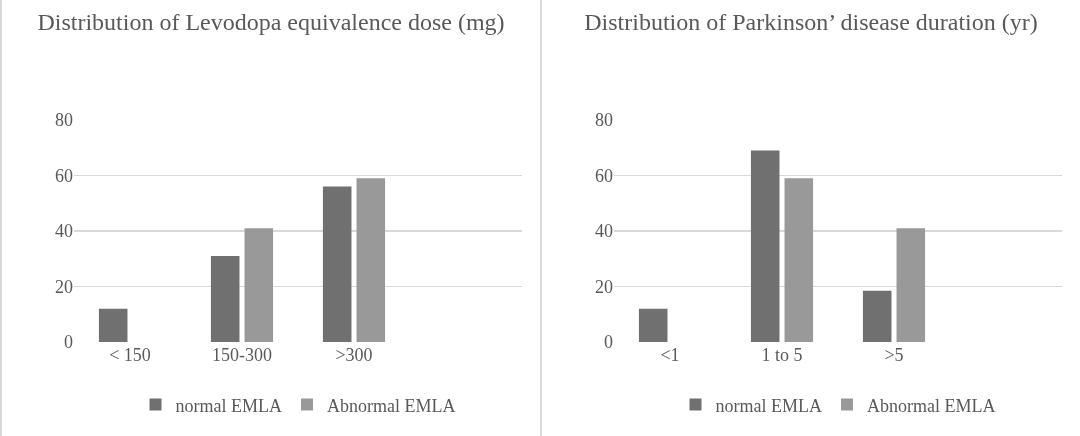  Describe the element at coordinates (354, 355) in the screenshot. I see `x-tick-label: >300` at that location.